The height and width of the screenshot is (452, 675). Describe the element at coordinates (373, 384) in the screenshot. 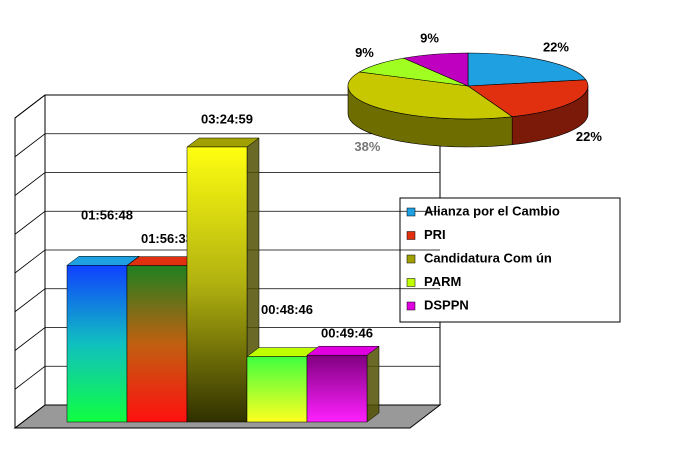

I see `bar-side` at that location.